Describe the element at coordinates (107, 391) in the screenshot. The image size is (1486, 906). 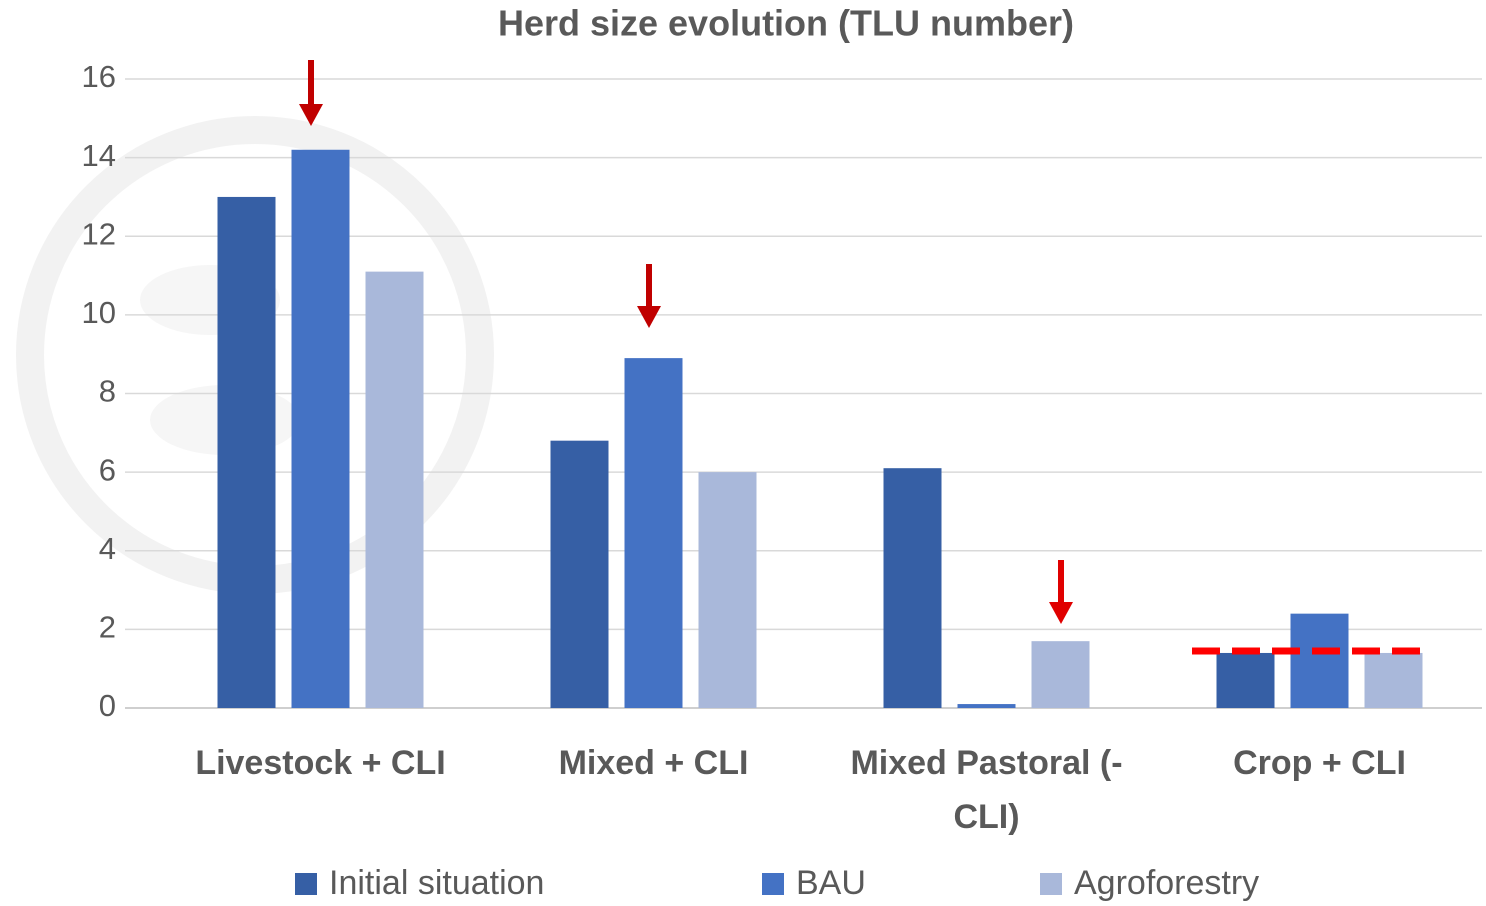
I see `y-tick-label: 8` at that location.